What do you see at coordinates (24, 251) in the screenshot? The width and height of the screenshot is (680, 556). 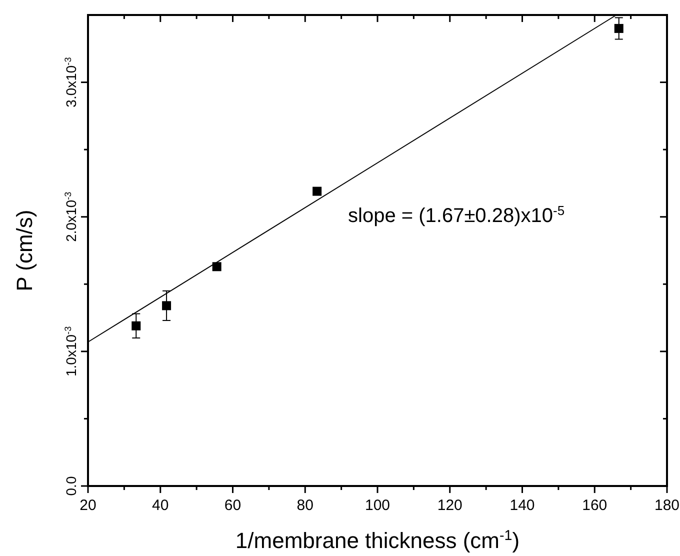 I see `y-axis-title: P (cm/s)` at bounding box center [24, 251].